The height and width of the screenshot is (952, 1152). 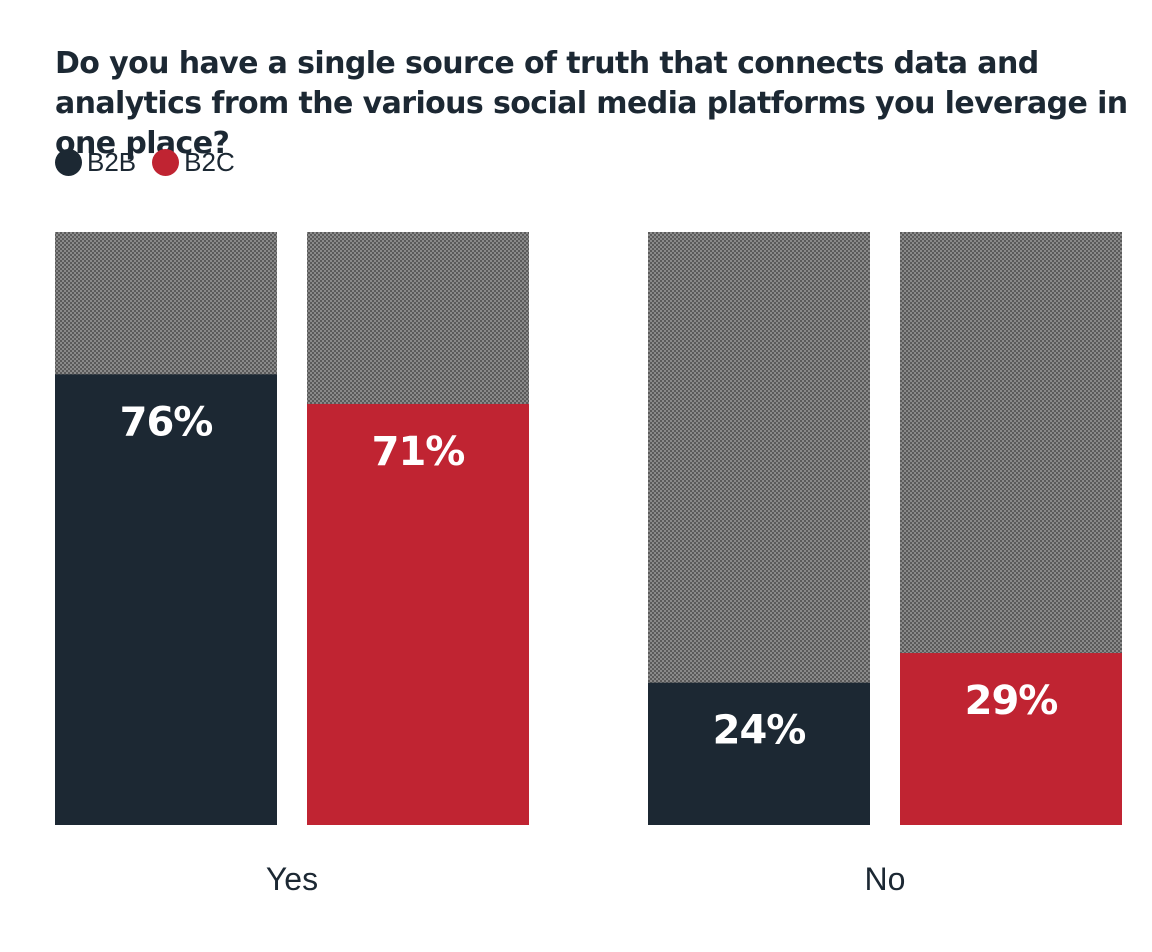 I want to click on data-label-no-b2c: 29%, so click(x=1011, y=701).